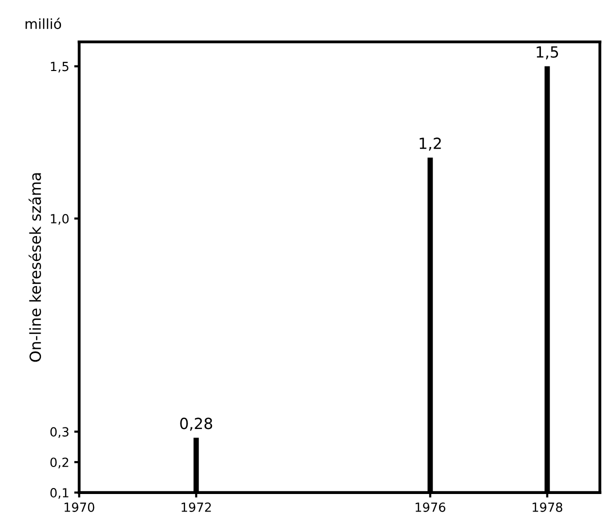 Image resolution: width=609 pixels, height=524 pixels. I want to click on x-tick-label: 1978, so click(547, 507).